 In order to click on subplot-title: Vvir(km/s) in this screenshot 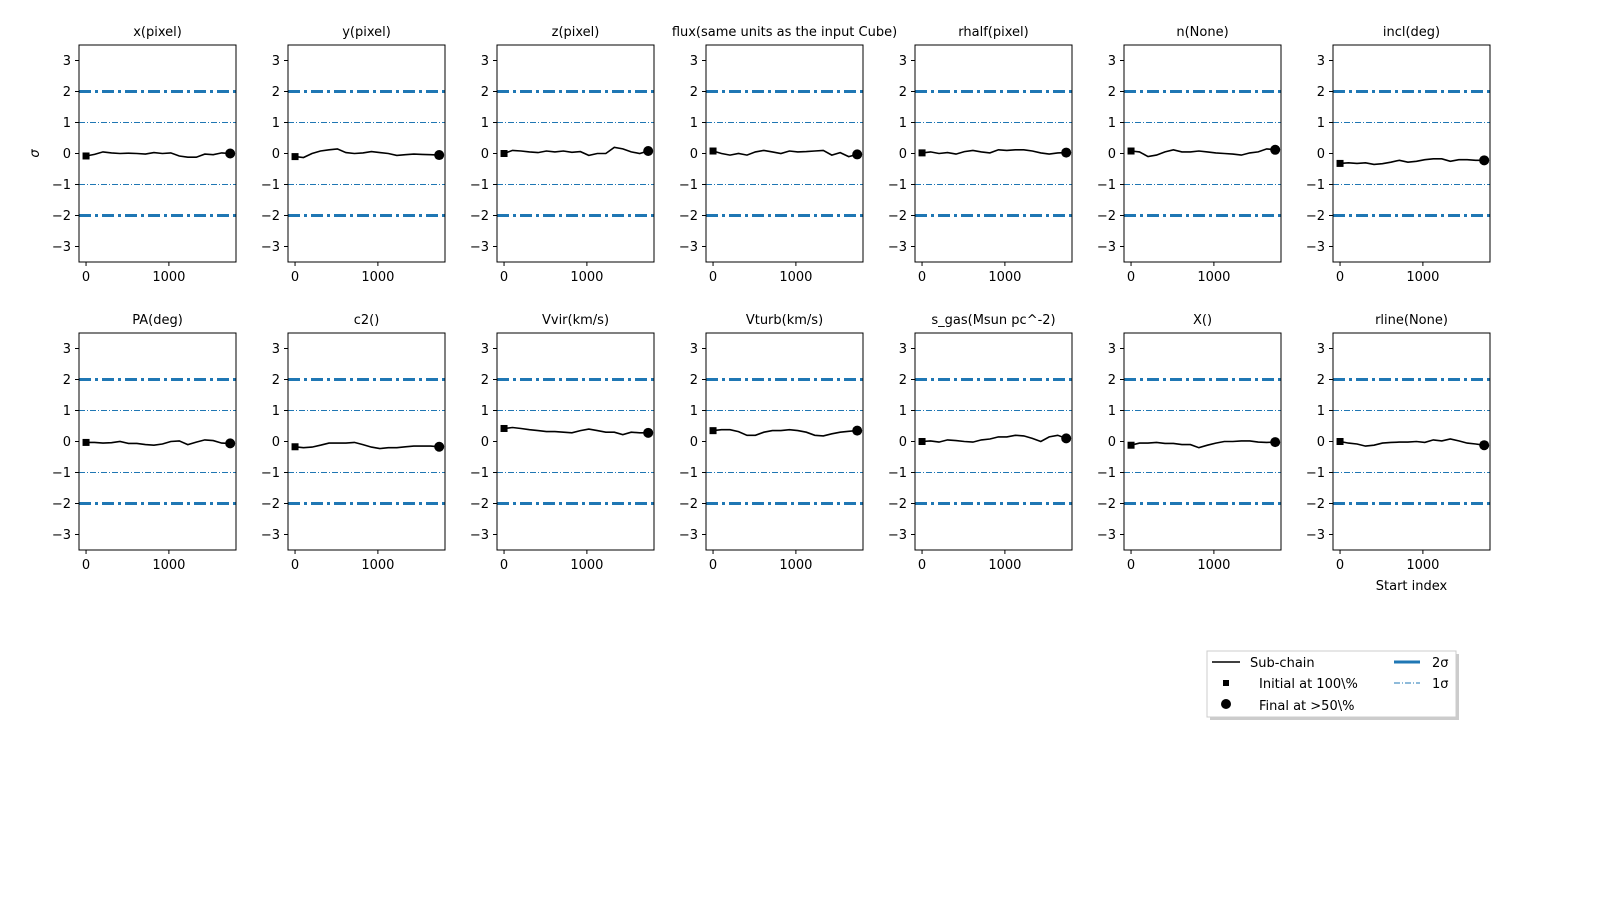, I will do `click(575, 320)`.